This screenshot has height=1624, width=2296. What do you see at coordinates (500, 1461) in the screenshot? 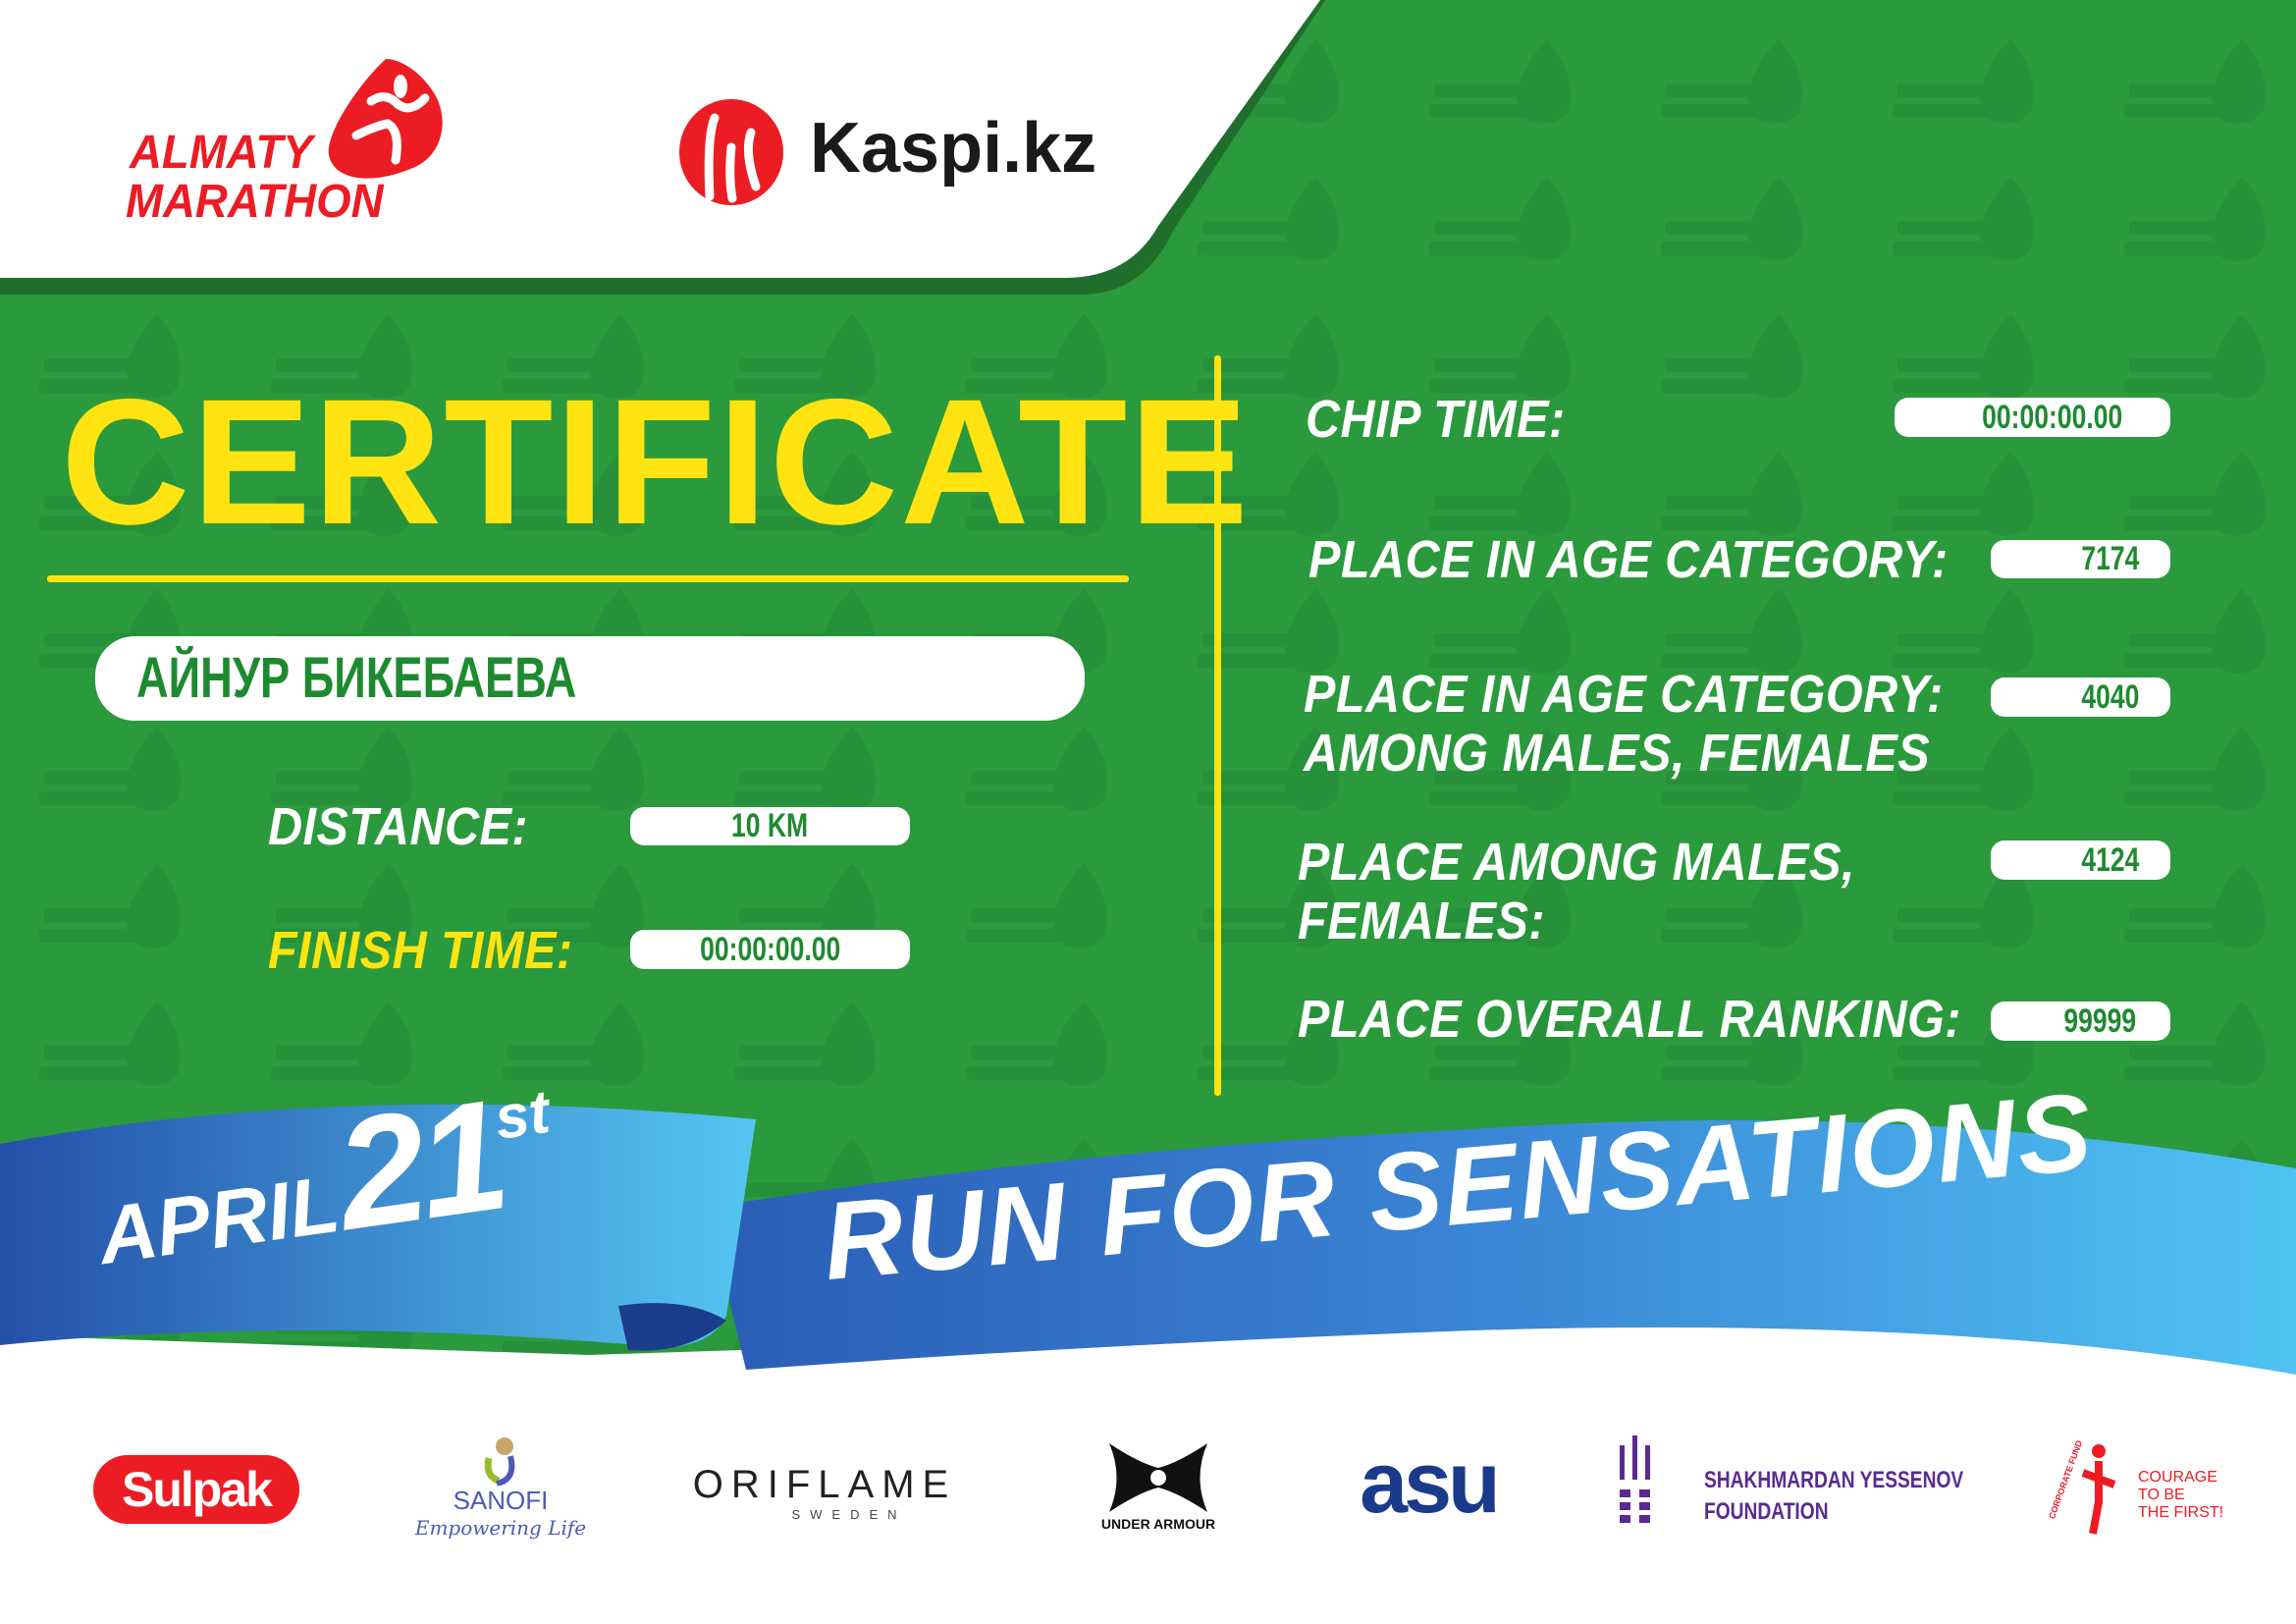
I see `sanofi-bird-icon` at bounding box center [500, 1461].